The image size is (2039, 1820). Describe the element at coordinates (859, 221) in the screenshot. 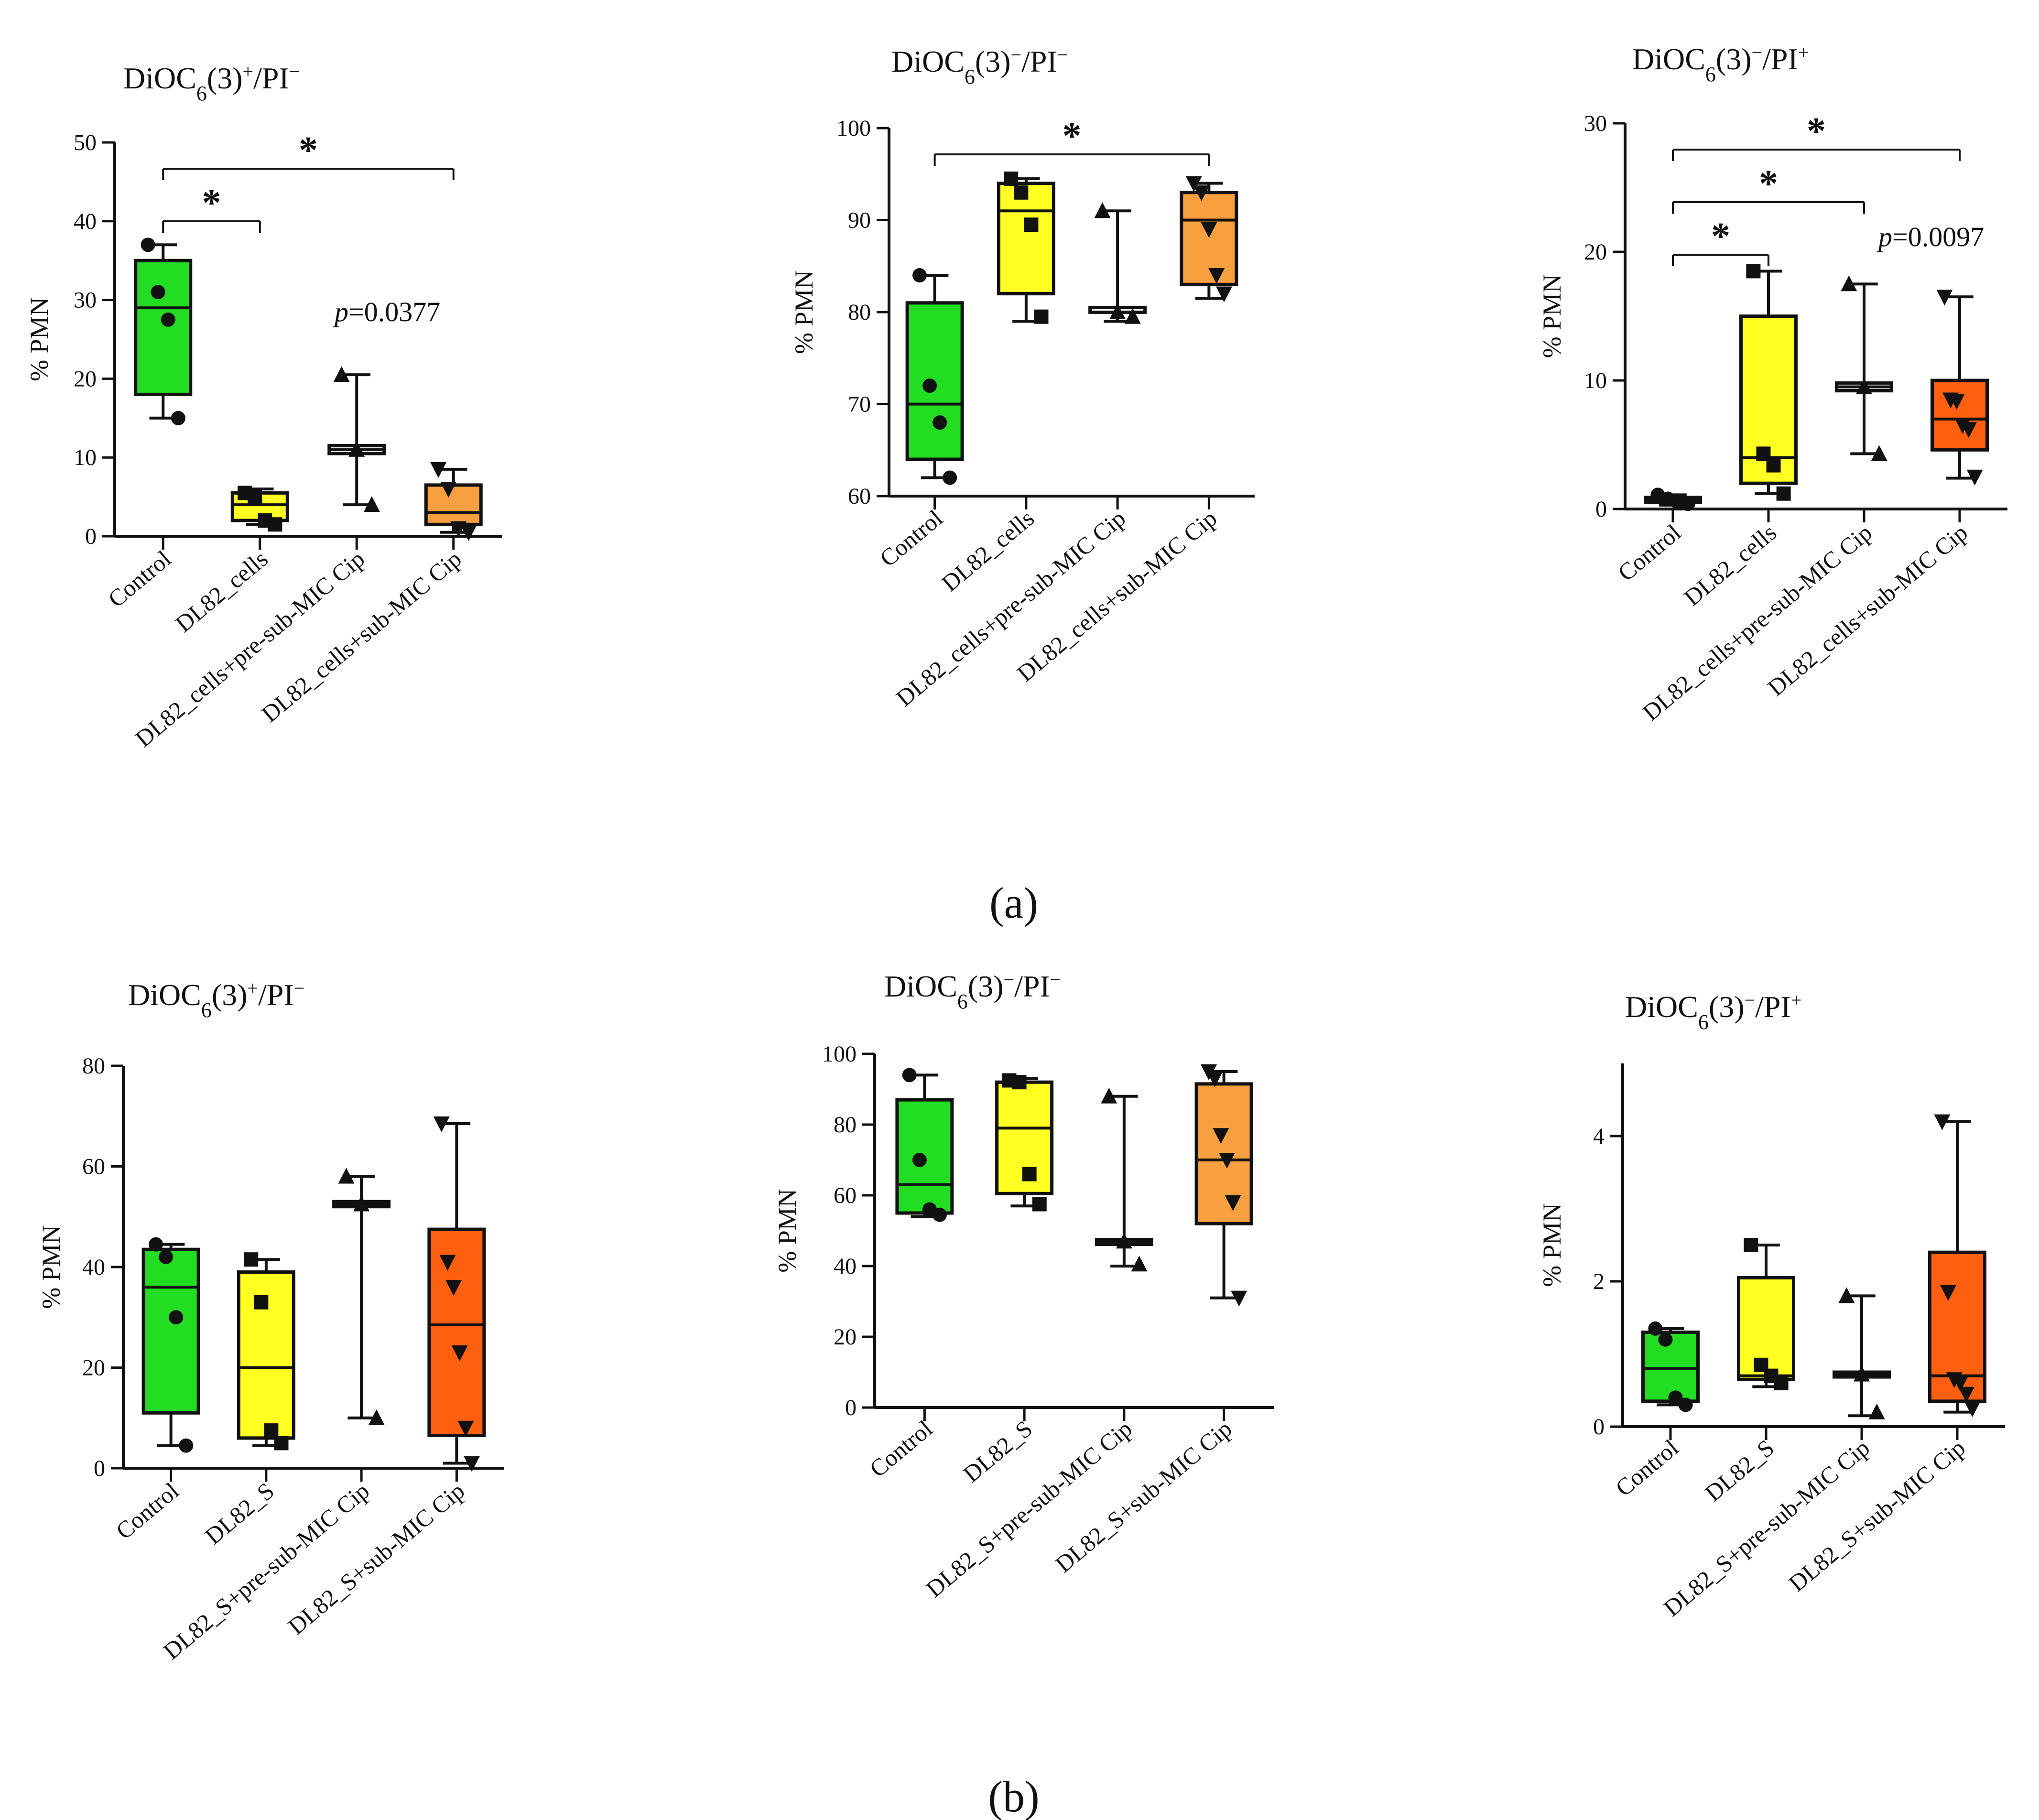

I see `y-tick-label: 90` at that location.